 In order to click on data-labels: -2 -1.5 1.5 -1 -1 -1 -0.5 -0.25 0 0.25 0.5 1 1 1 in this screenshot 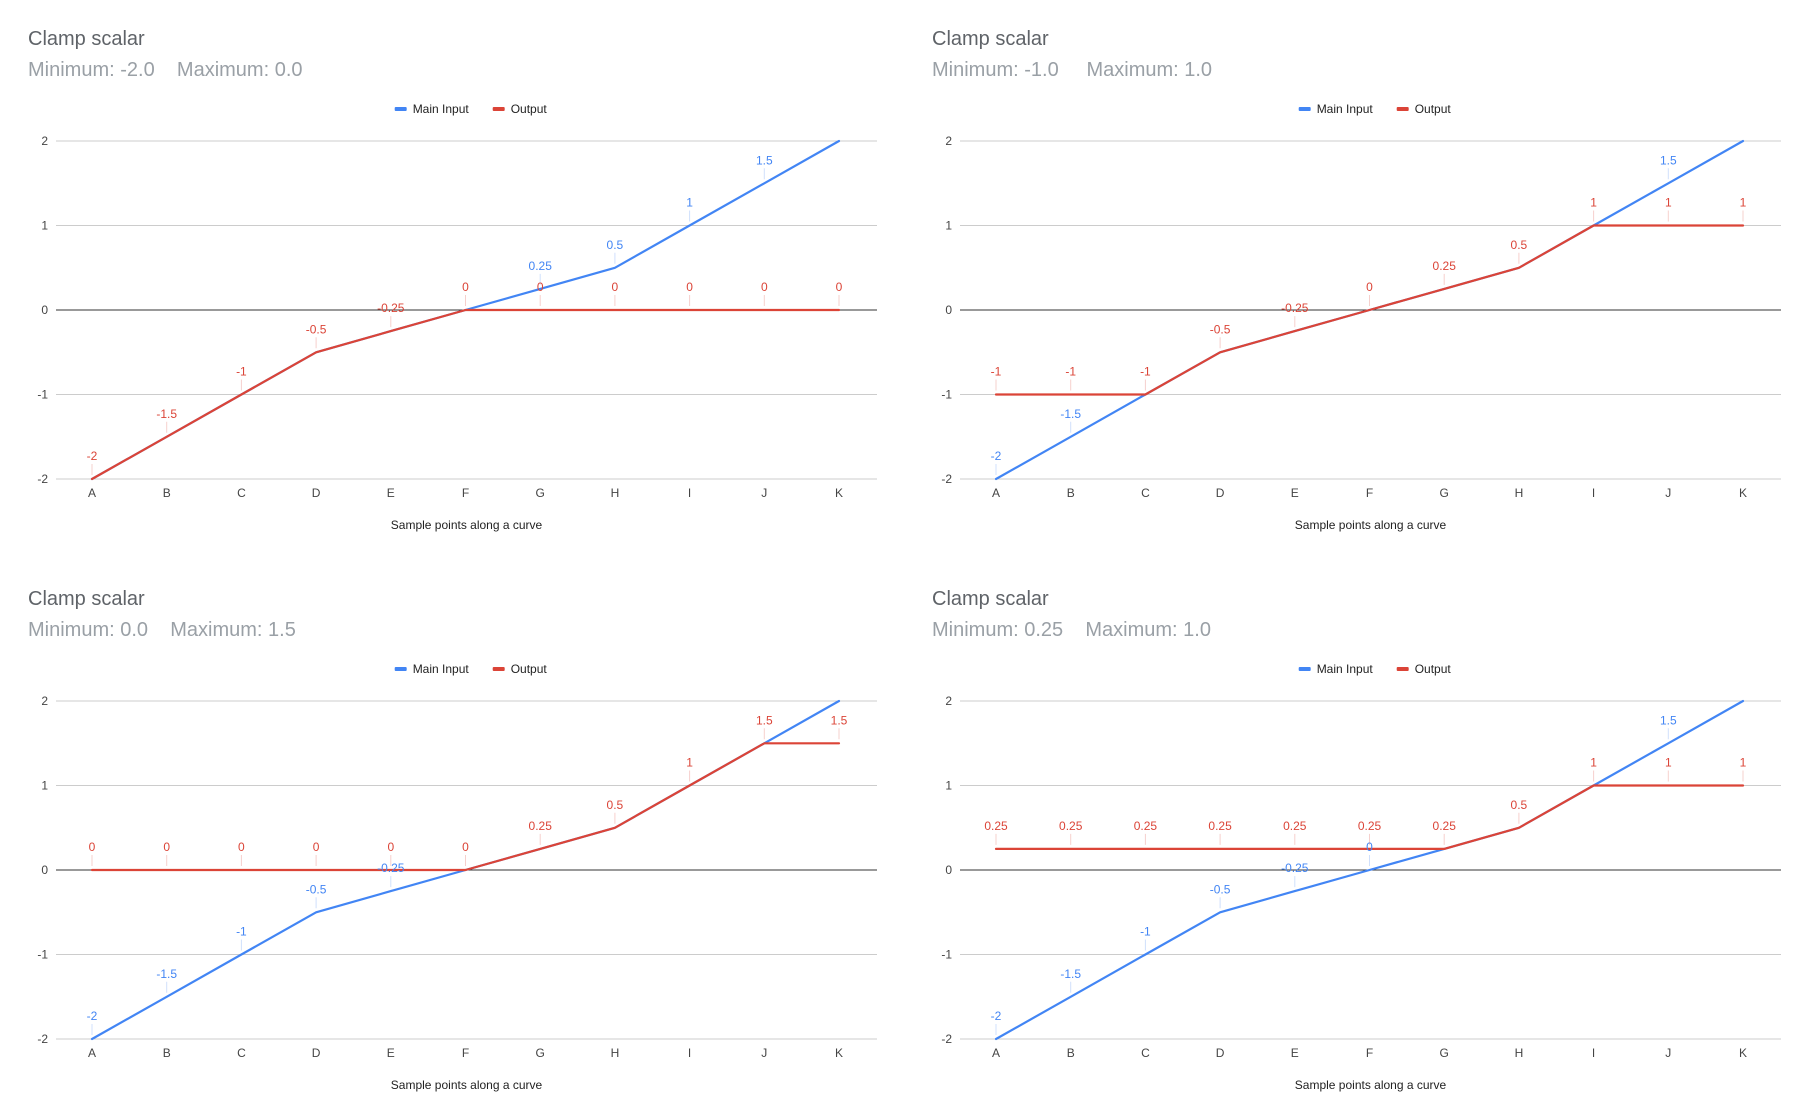, I will do `click(1369, 310)`.